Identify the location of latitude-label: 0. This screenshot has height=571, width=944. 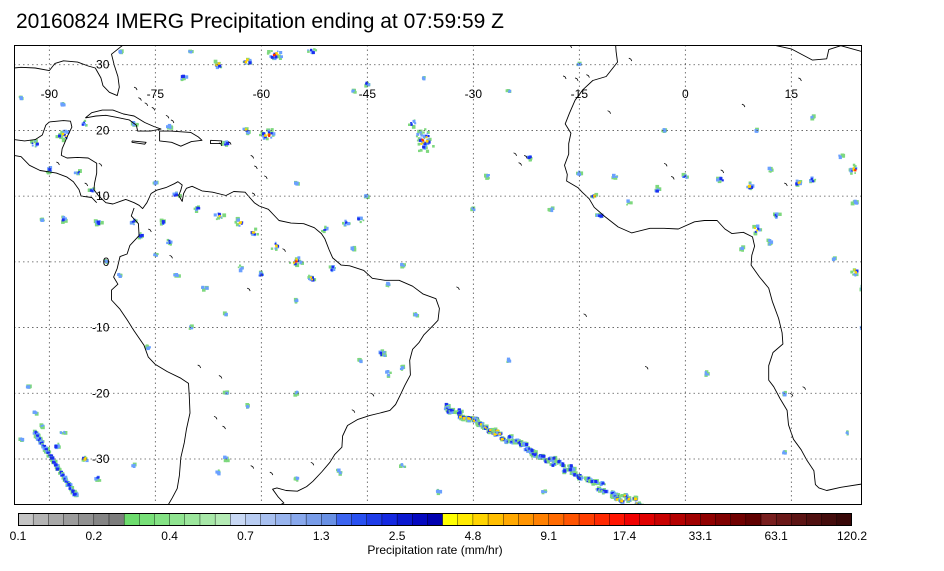
(106, 262).